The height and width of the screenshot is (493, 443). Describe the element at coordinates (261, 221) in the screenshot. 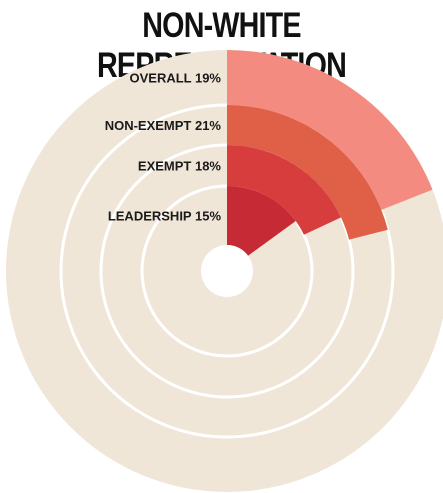

I see `arc-leadership` at that location.